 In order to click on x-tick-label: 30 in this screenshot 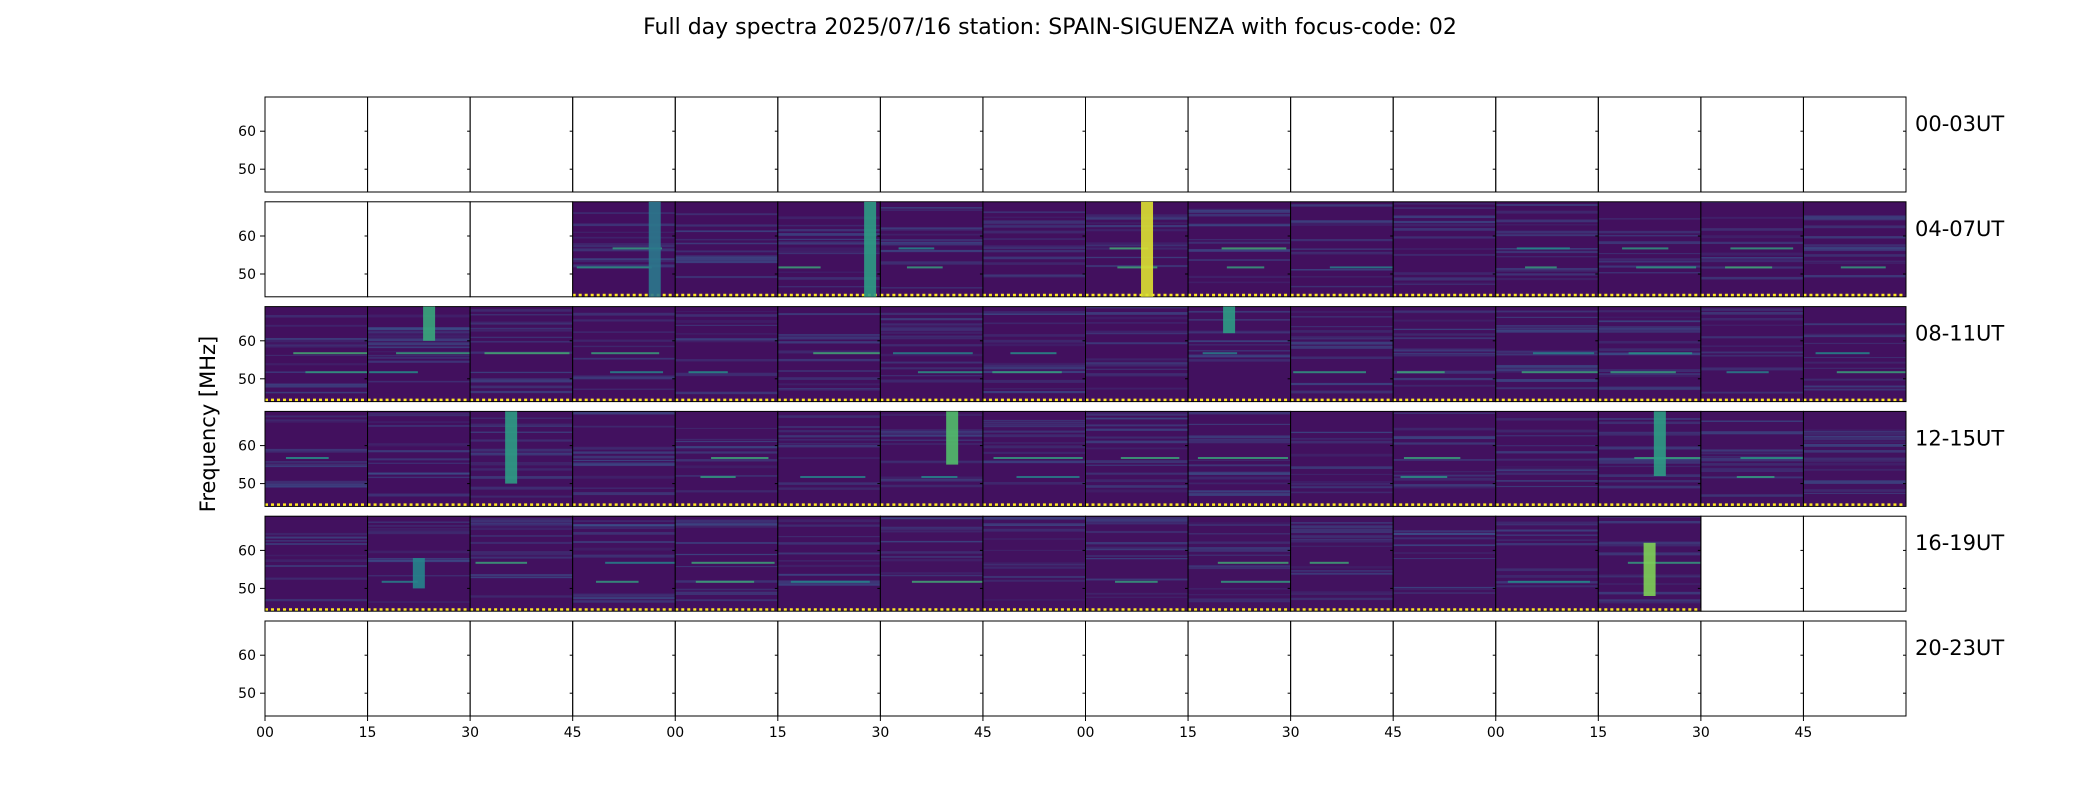, I will do `click(1291, 733)`.